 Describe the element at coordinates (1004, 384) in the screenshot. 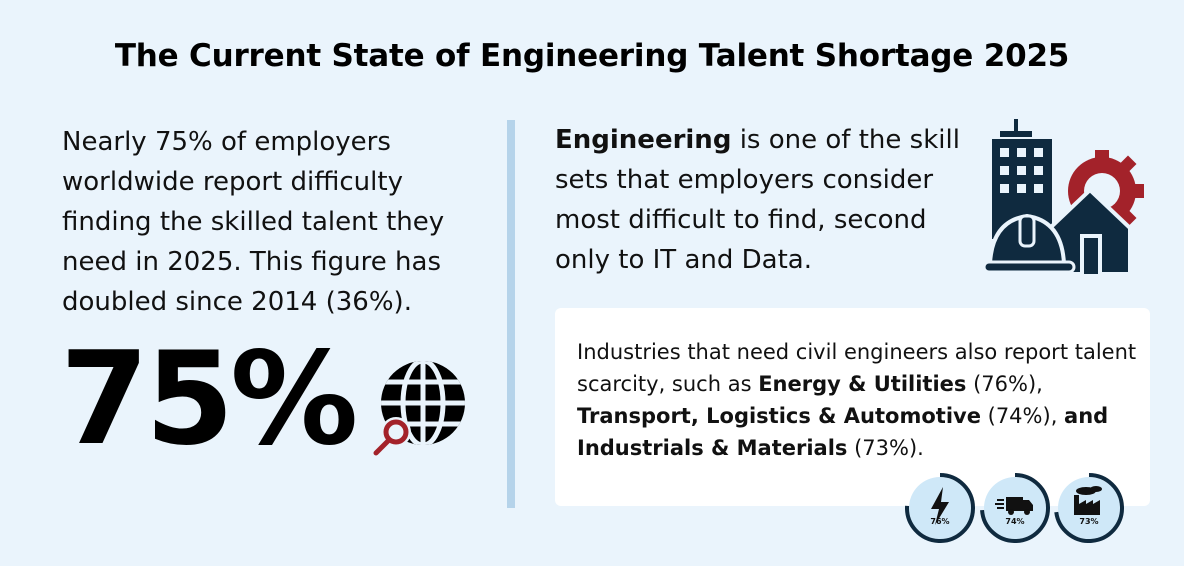

I see `card-text: (76%),` at that location.